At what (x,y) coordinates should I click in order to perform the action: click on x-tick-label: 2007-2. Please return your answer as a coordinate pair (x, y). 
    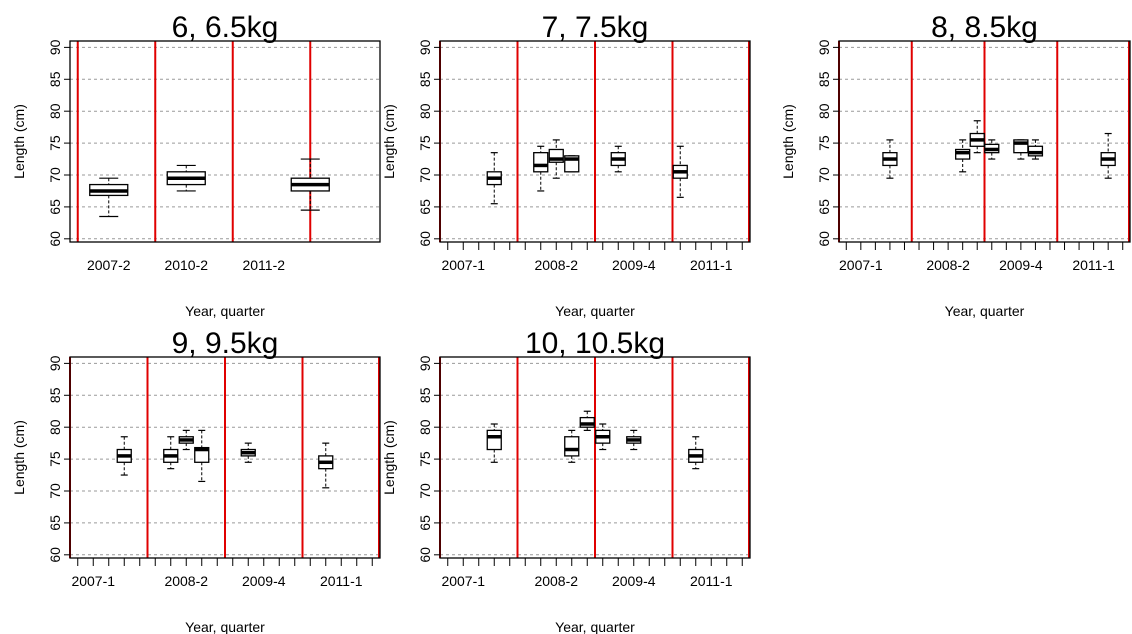
    Looking at the image, I should click on (109, 265).